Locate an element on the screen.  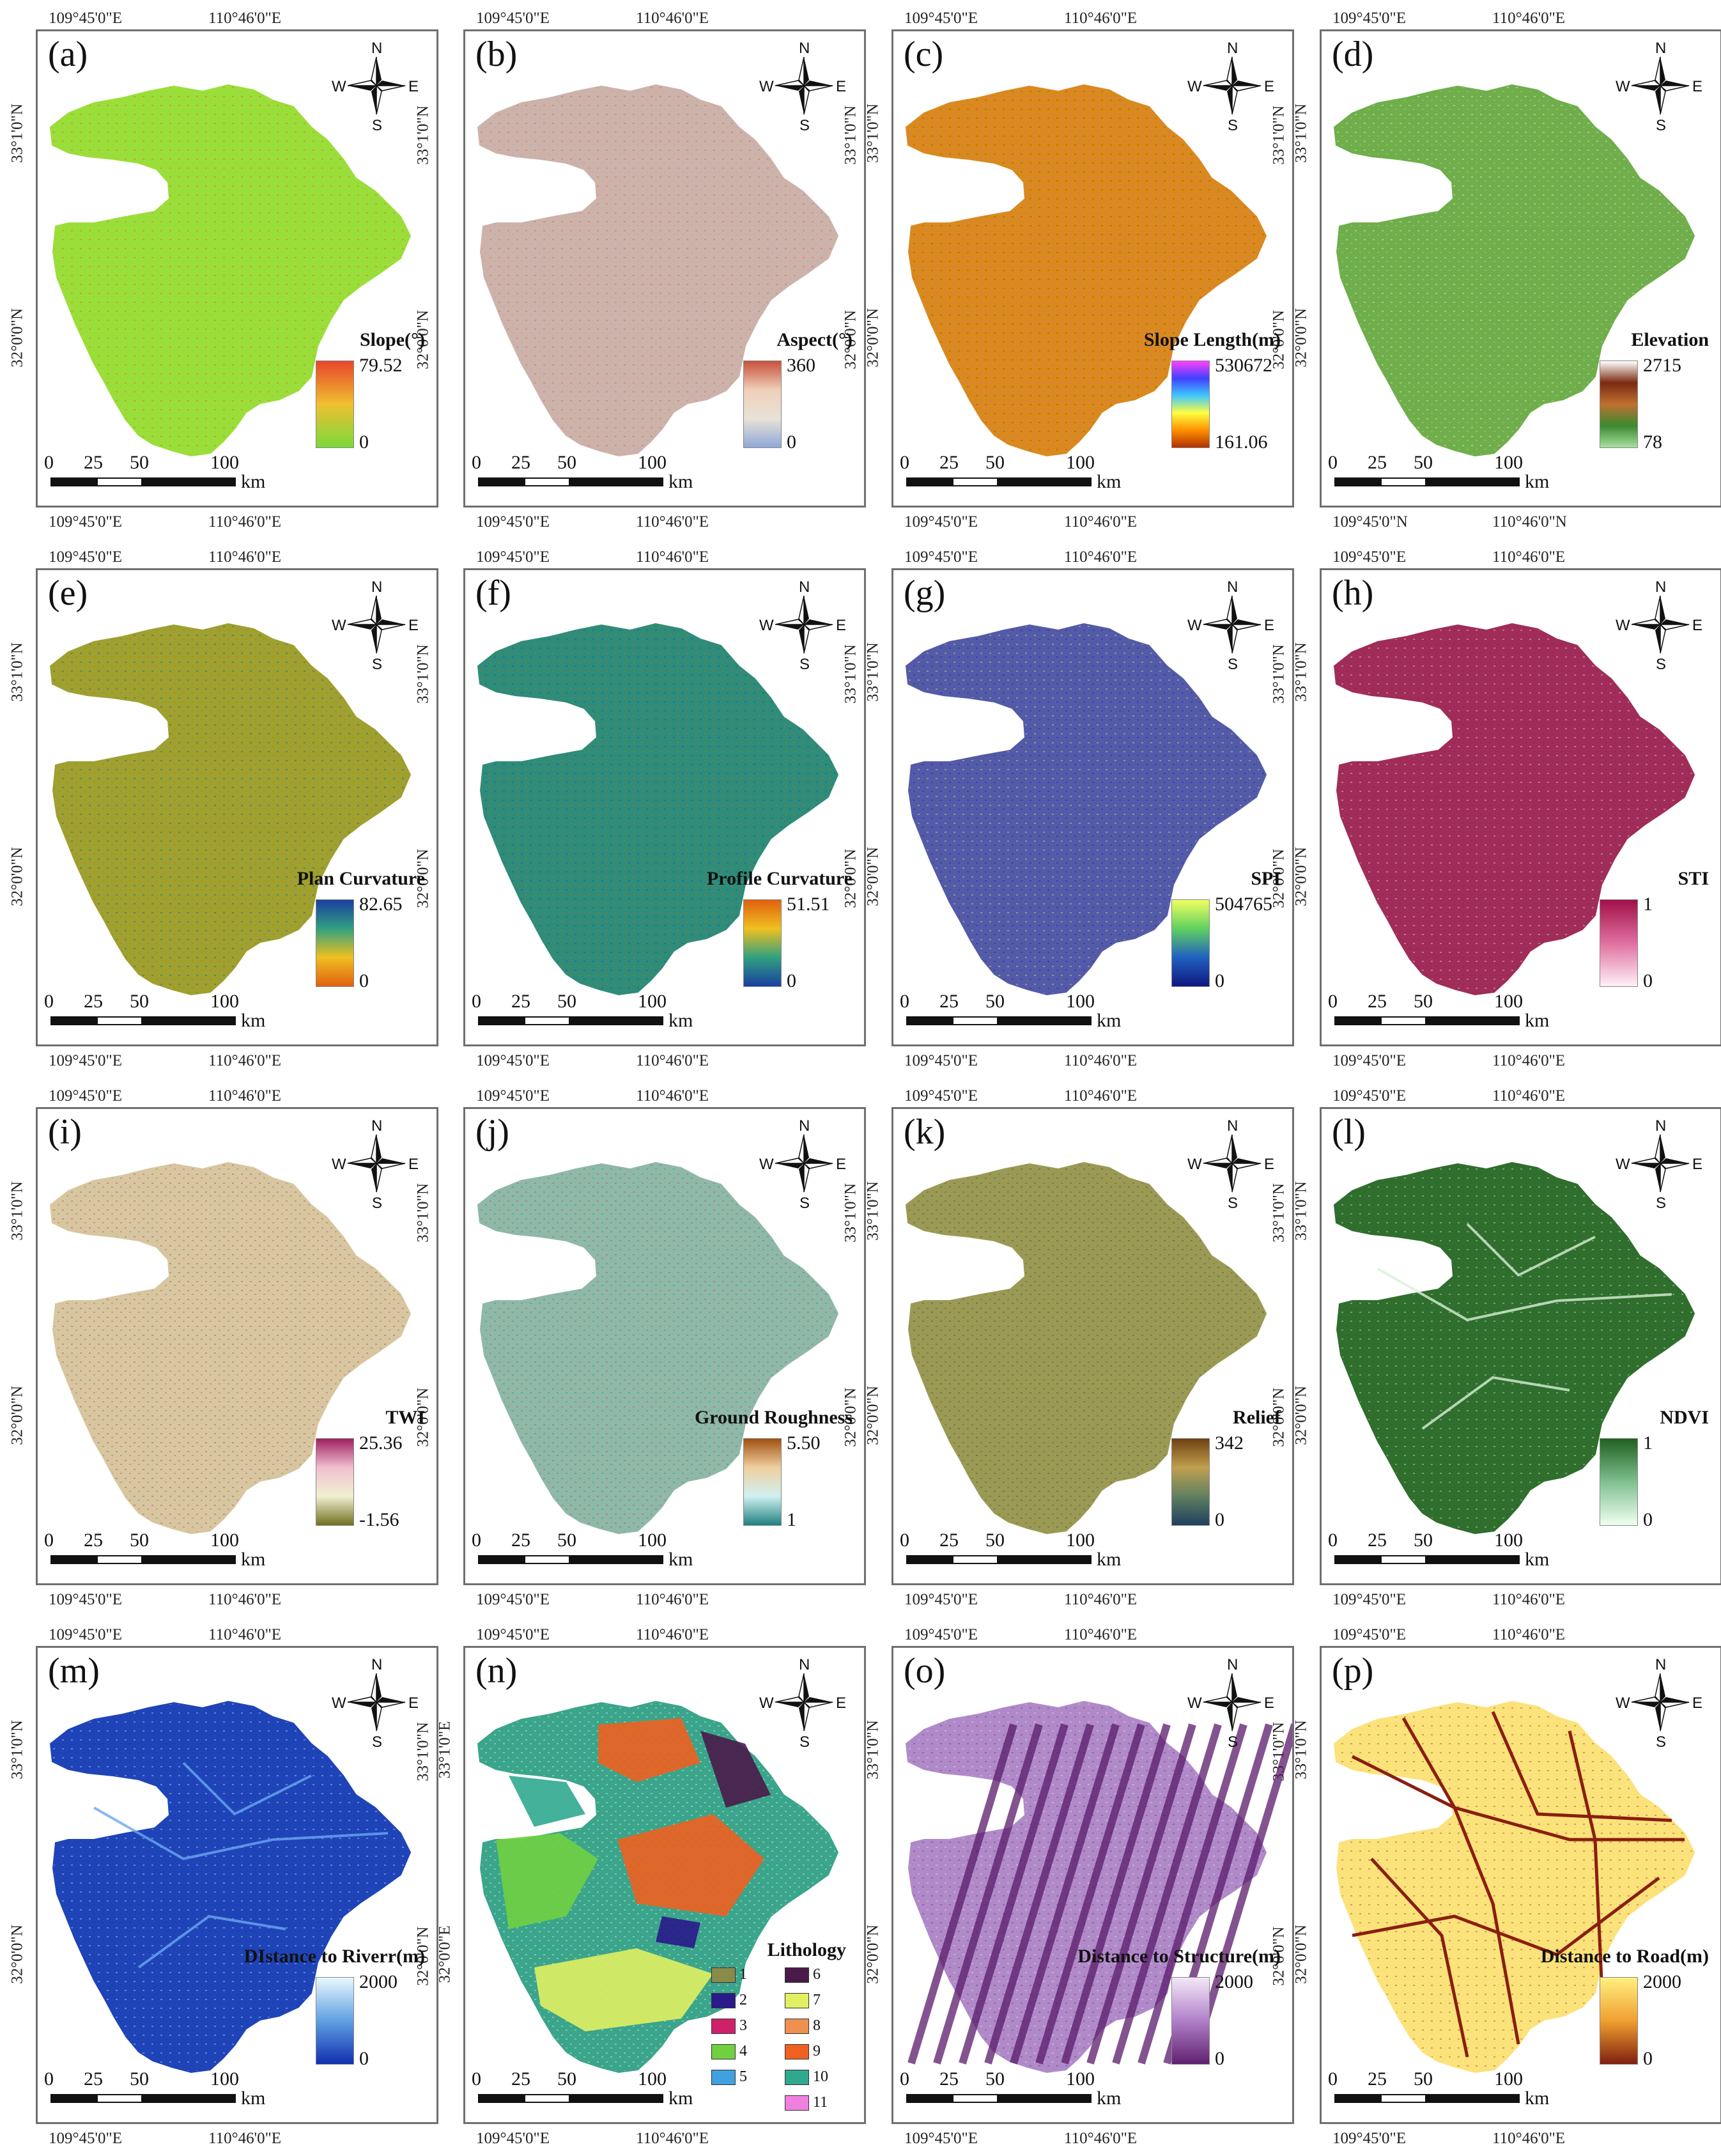
legend-title: Relief is located at coordinates (1257, 1417).